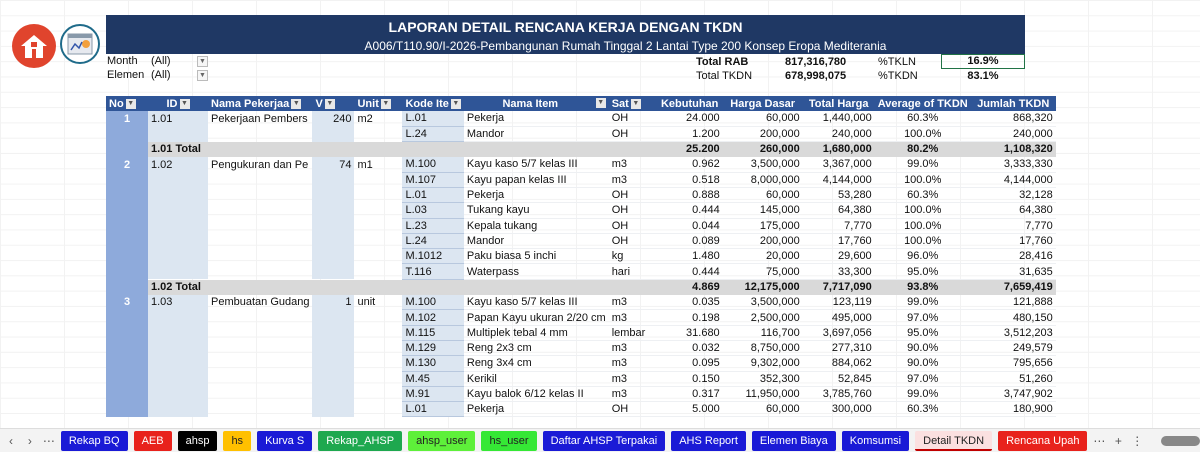 This screenshot has width=1200, height=452. Describe the element at coordinates (536, 317) in the screenshot. I see `item-name: Papan Kayu ukuran 2/20 cm` at that location.